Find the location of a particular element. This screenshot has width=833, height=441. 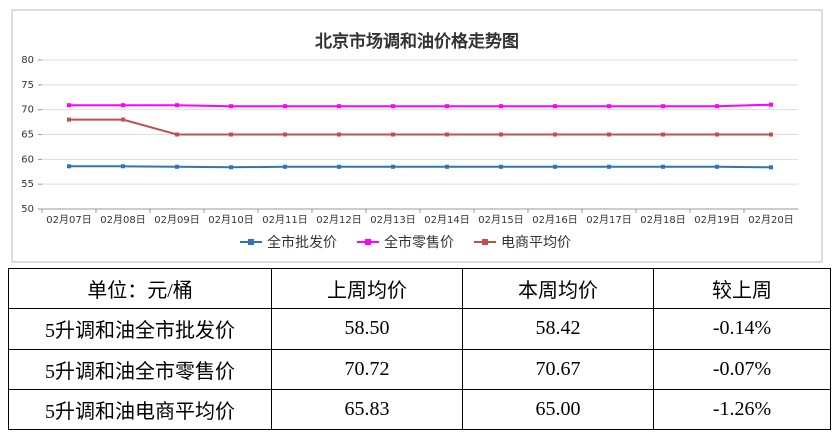

table-cell: 5升调和油全市零售价 is located at coordinates (140, 369).